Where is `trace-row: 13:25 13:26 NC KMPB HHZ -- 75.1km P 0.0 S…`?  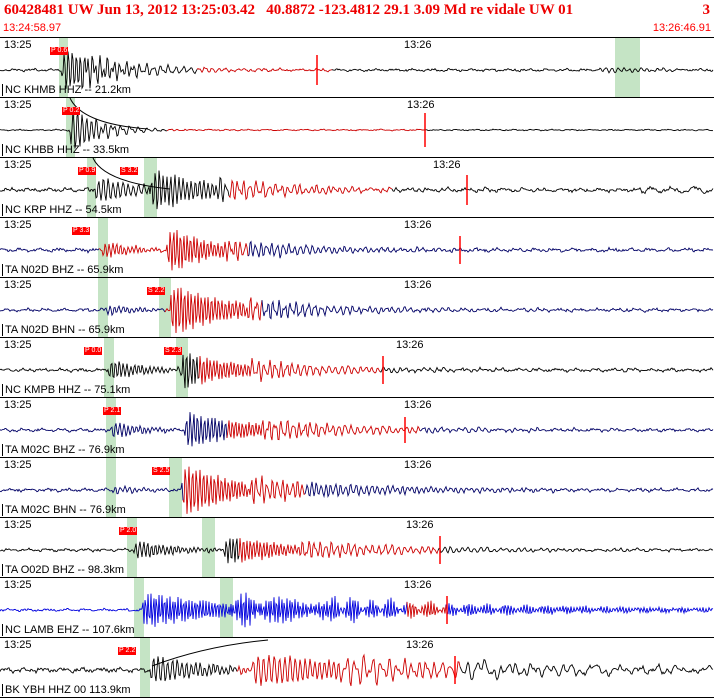
trace-row: 13:25 13:26 NC KMPB HHZ -- 75.1km P 0.0 S… is located at coordinates (357, 368).